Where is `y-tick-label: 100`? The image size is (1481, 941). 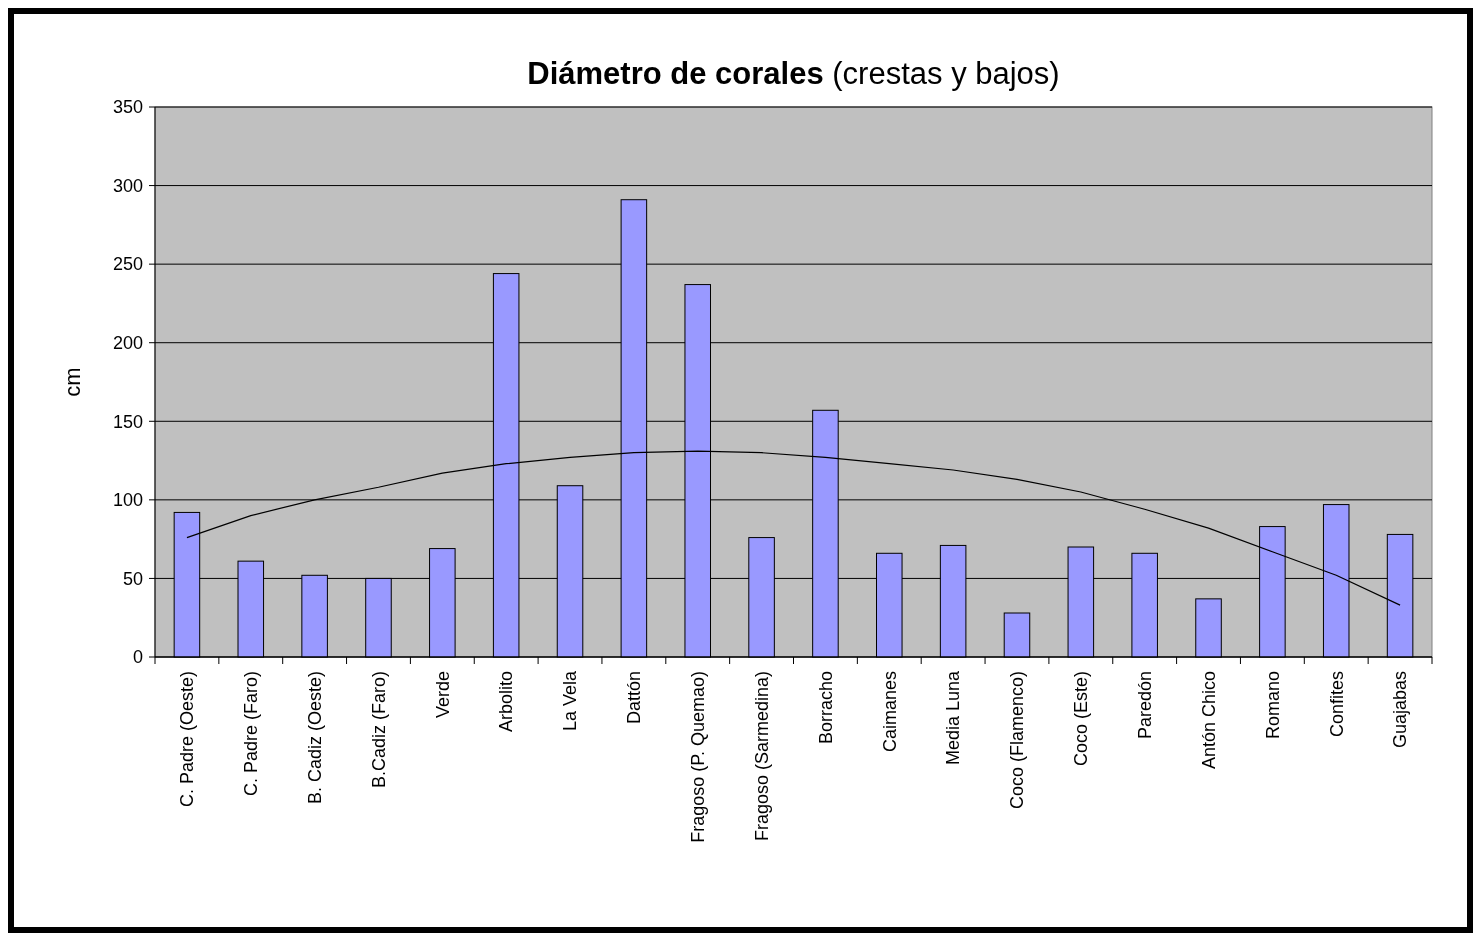 y-tick-label: 100 is located at coordinates (127, 500).